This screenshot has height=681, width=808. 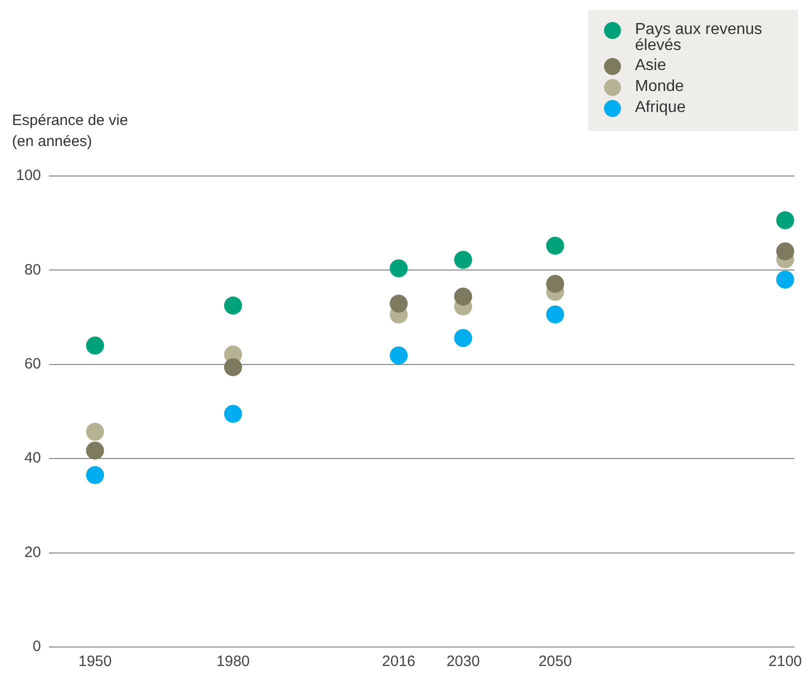 I want to click on x-tick-label: 2050, so click(x=555, y=661).